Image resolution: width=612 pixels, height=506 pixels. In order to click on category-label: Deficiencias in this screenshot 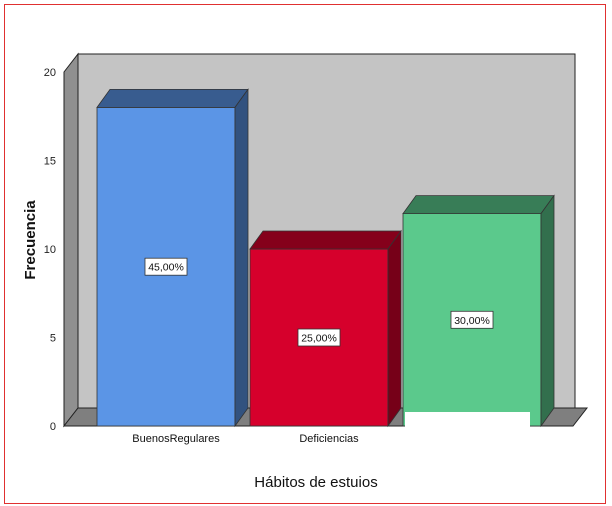, I will do `click(329, 439)`.